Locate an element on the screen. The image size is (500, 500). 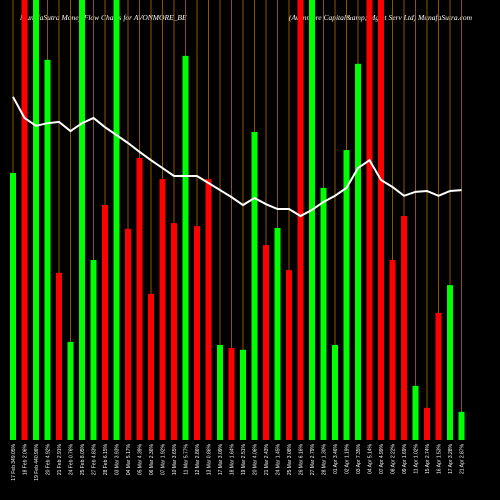
x-tick-label: 20 Mar 4.06% is located at coordinates (256, 459).